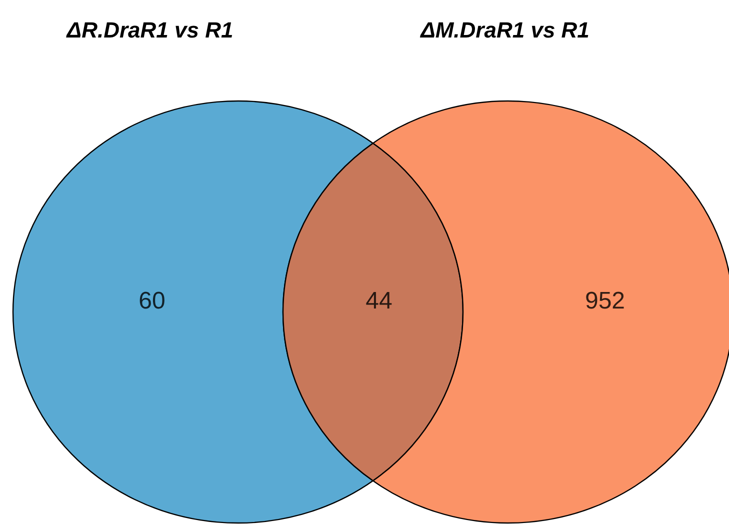 The height and width of the screenshot is (525, 729). Describe the element at coordinates (152, 301) in the screenshot. I see `data-label: 60` at that location.